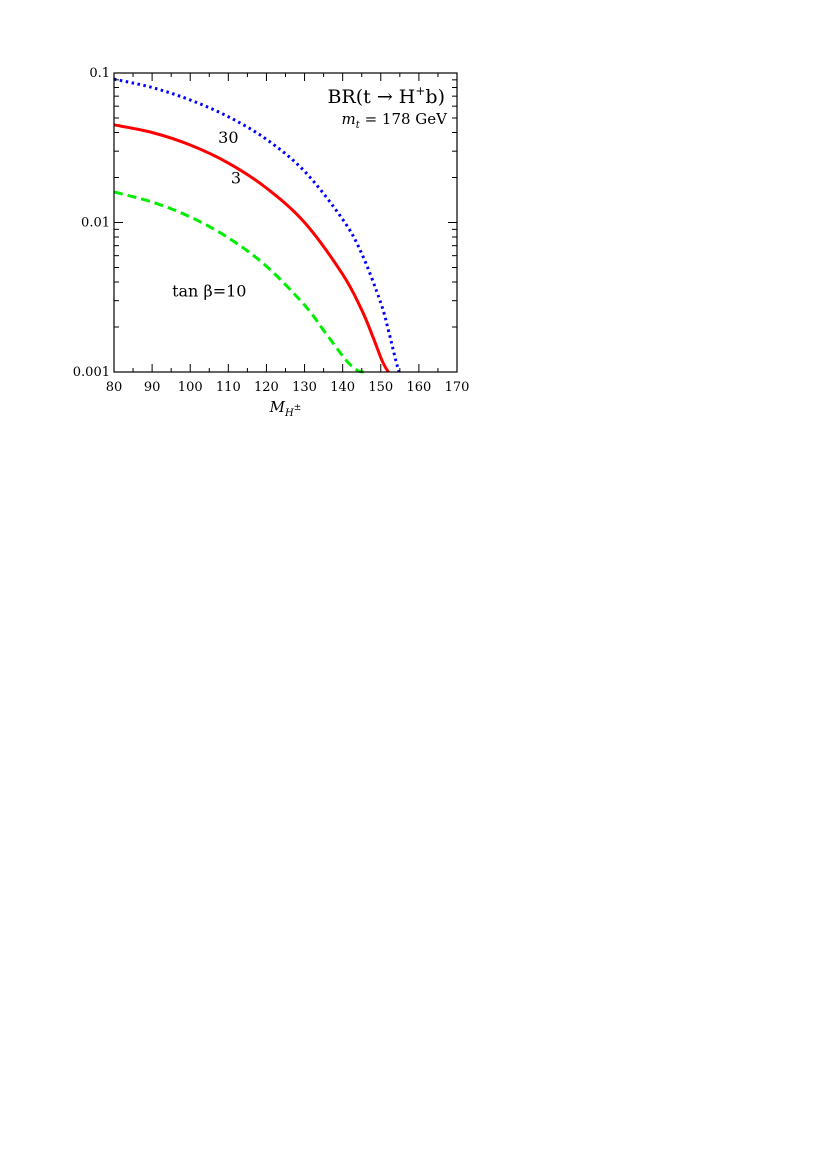 The height and width of the screenshot is (1155, 817). I want to click on plot-frame, so click(285, 222).